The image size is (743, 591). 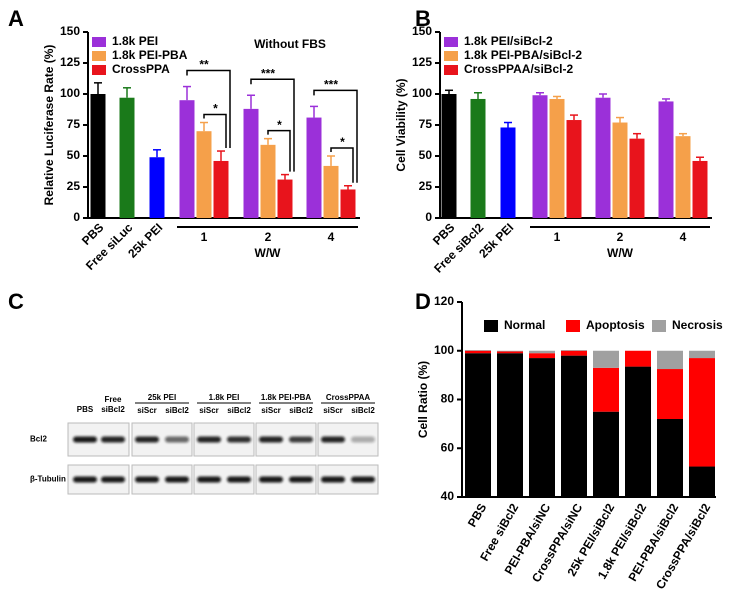 I want to click on group-label: 1, so click(x=204, y=237).